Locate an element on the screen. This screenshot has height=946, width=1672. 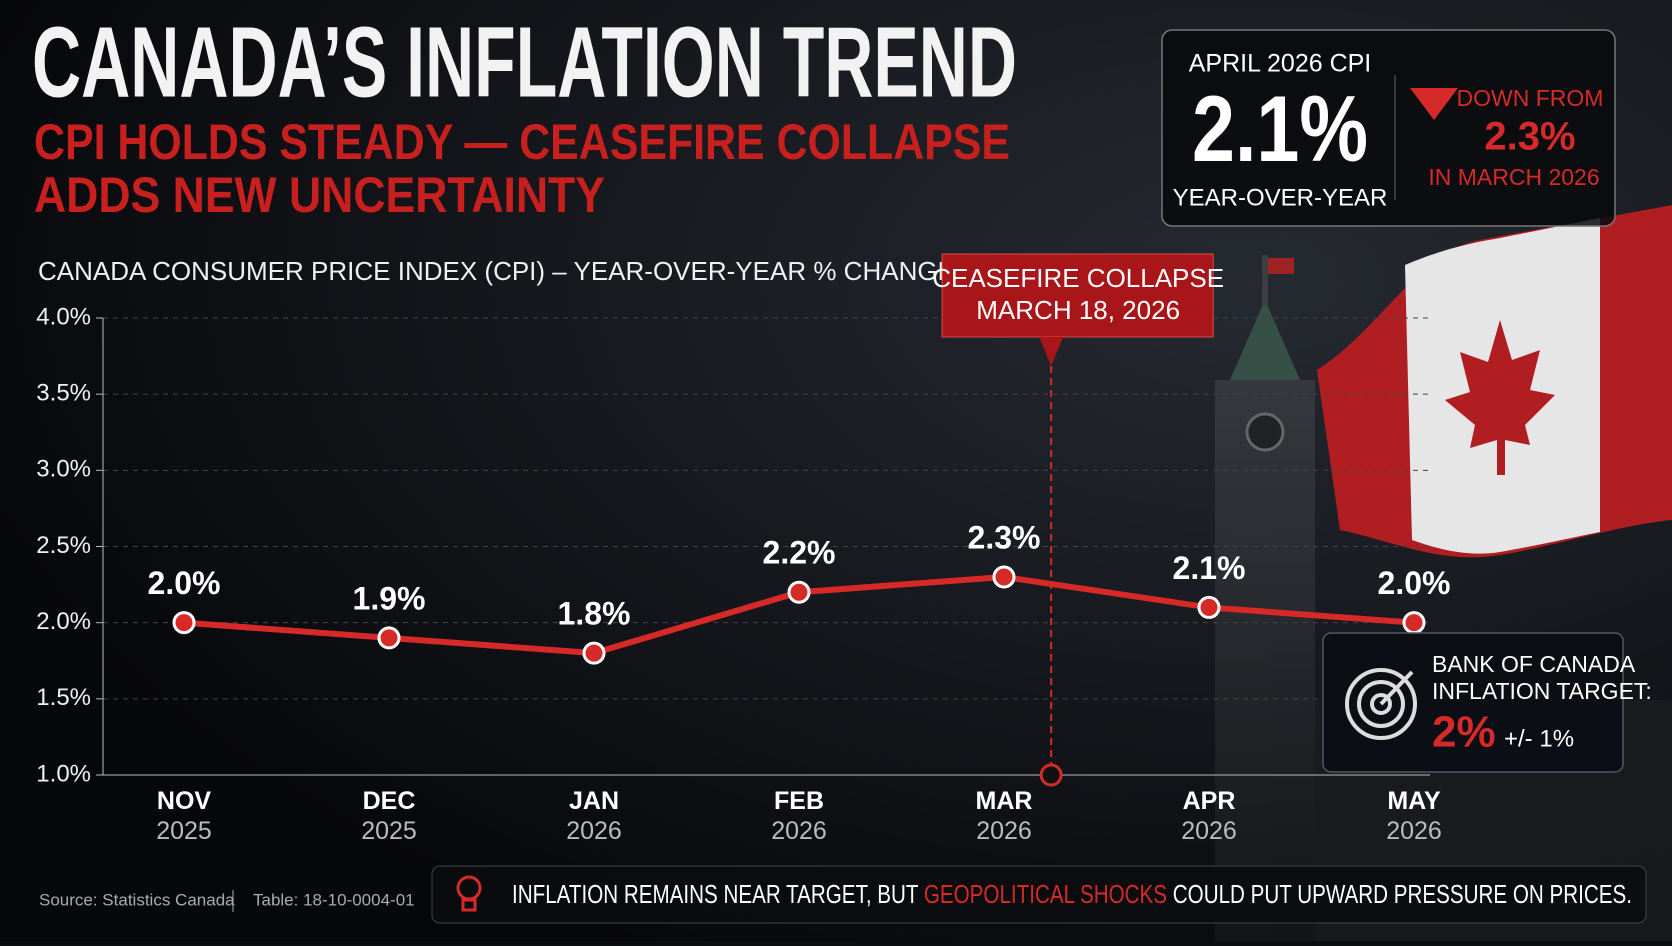
annotation-marker is located at coordinates (1051, 775).